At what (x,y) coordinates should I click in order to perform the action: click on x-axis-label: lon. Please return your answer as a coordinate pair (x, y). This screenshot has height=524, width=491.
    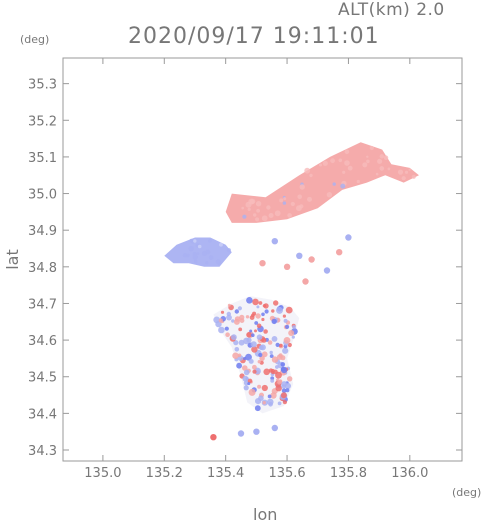
    Looking at the image, I should click on (265, 514).